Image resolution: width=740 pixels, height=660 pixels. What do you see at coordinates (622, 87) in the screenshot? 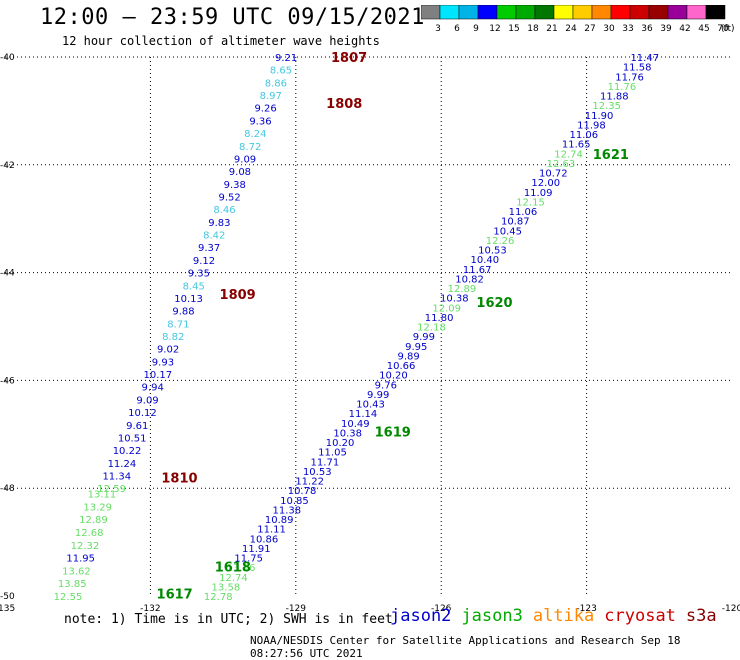
I see `wave-height-label: 11.76` at bounding box center [622, 87].